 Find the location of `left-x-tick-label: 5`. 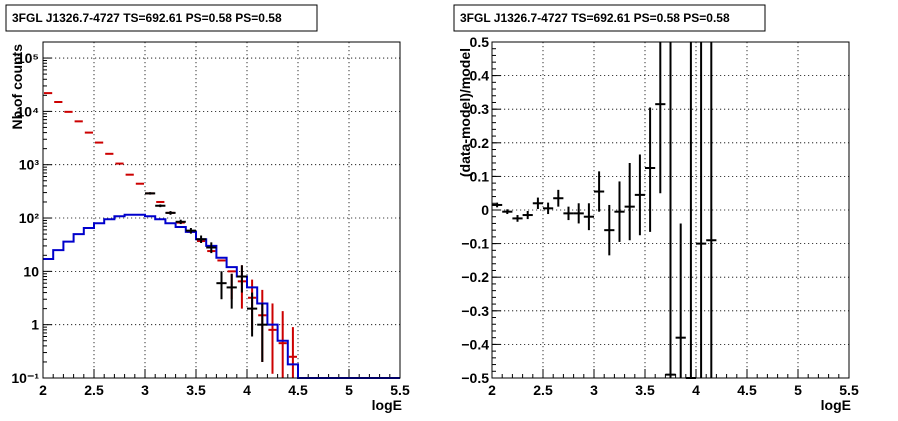

left-x-tick-label: 5 is located at coordinates (349, 390).